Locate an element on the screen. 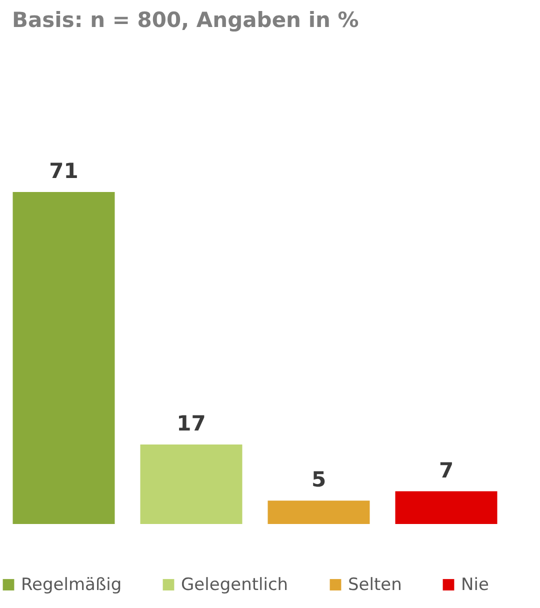 This screenshot has width=540, height=608. legend-label: Gelegentlich is located at coordinates (234, 584).